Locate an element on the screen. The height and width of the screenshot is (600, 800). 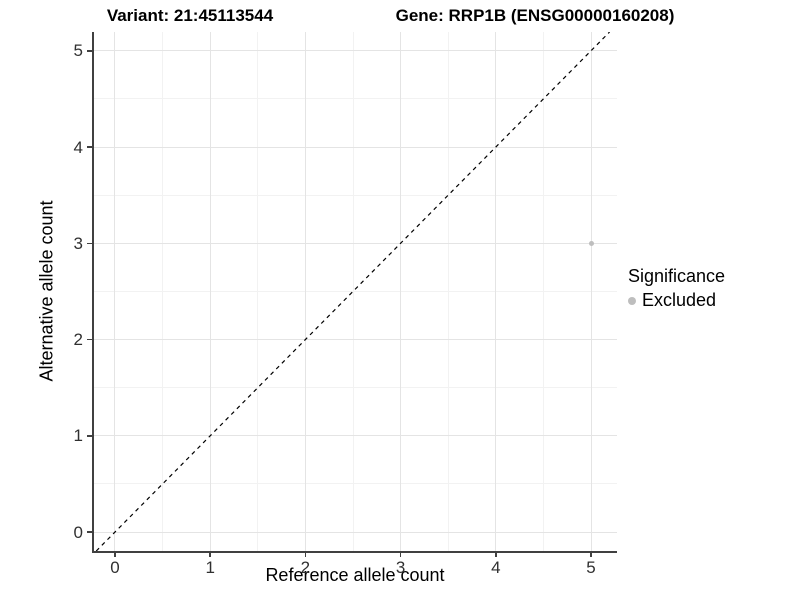
y-tick-label: 0 is located at coordinates (78, 532).